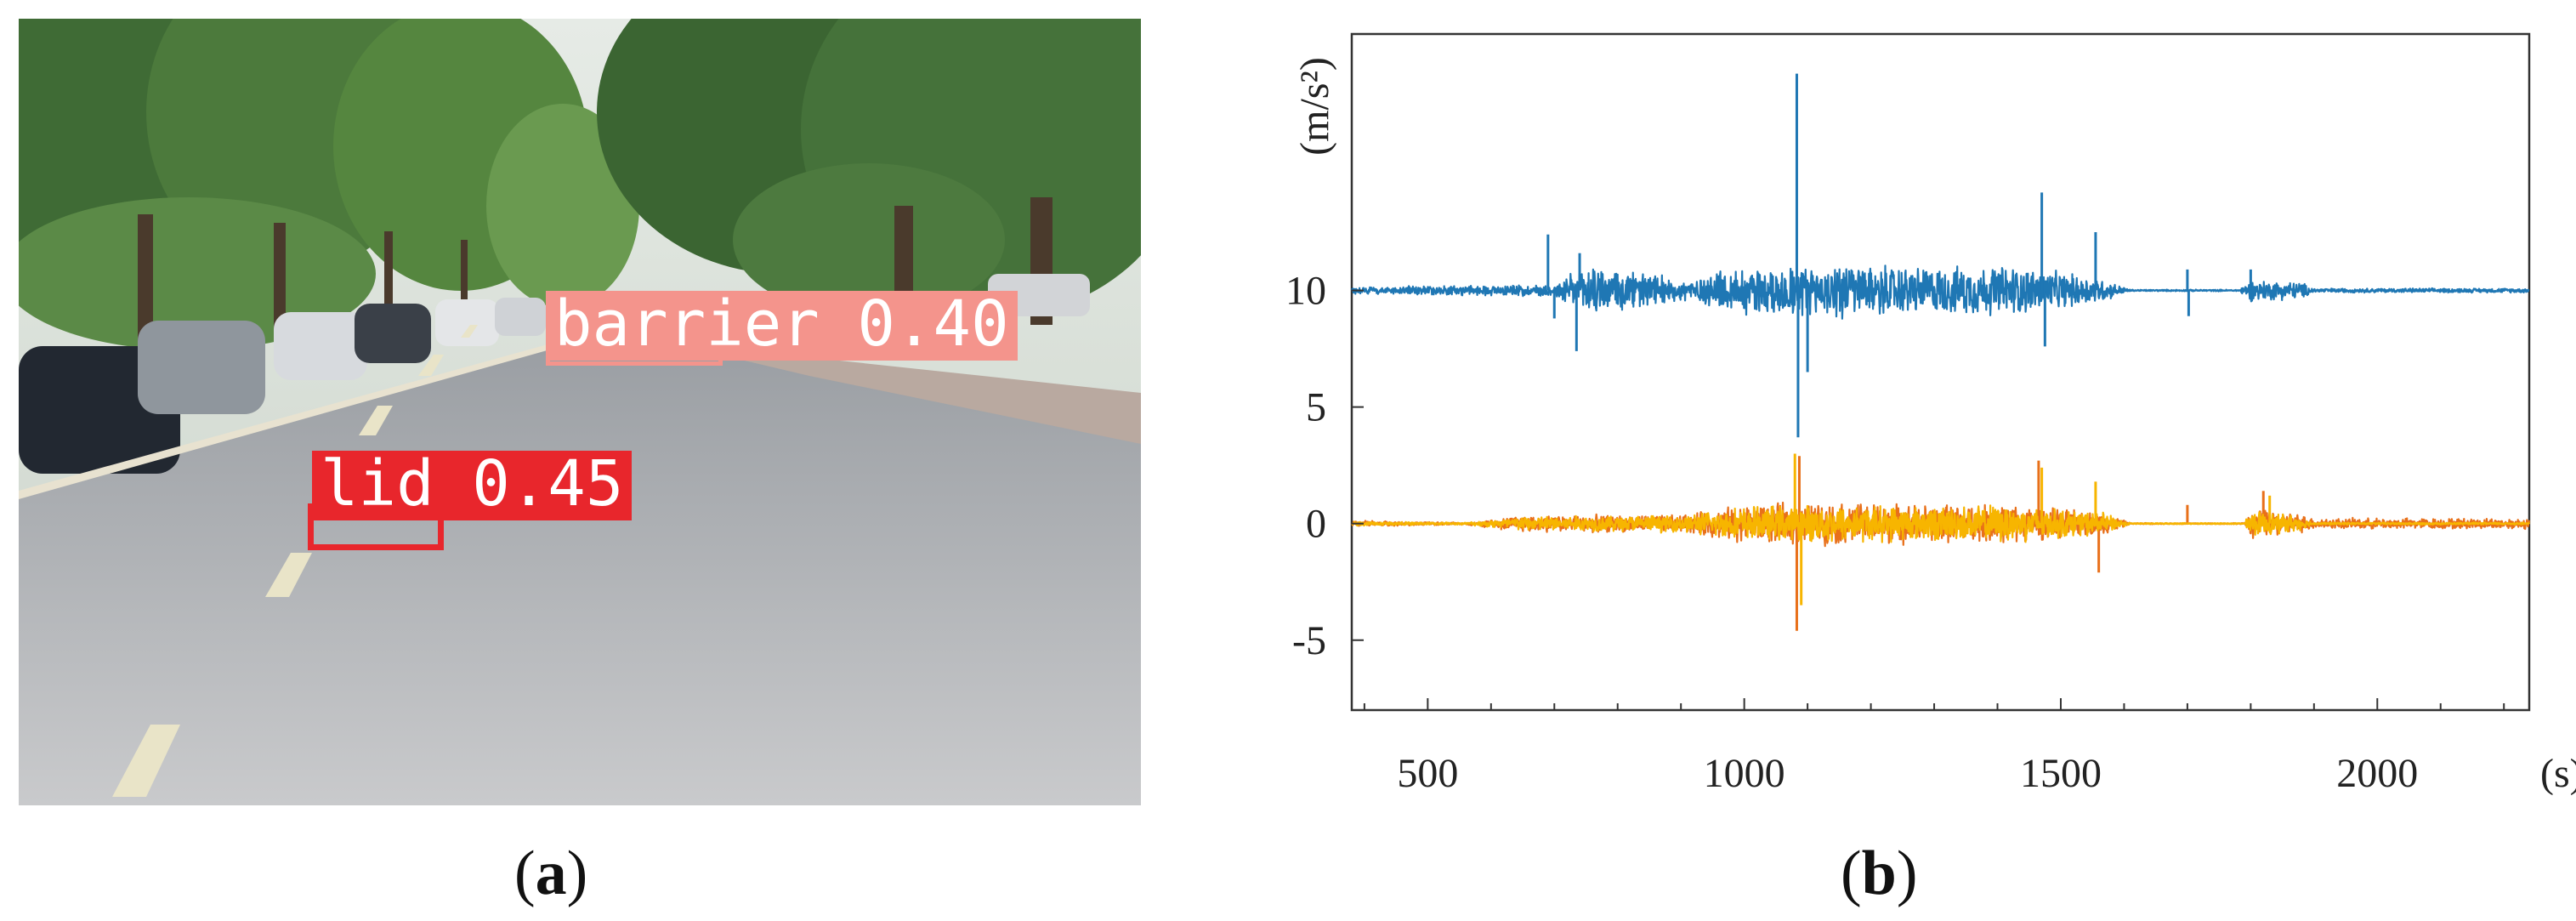  I want to click on panel-a-caption: (a), so click(551, 873).